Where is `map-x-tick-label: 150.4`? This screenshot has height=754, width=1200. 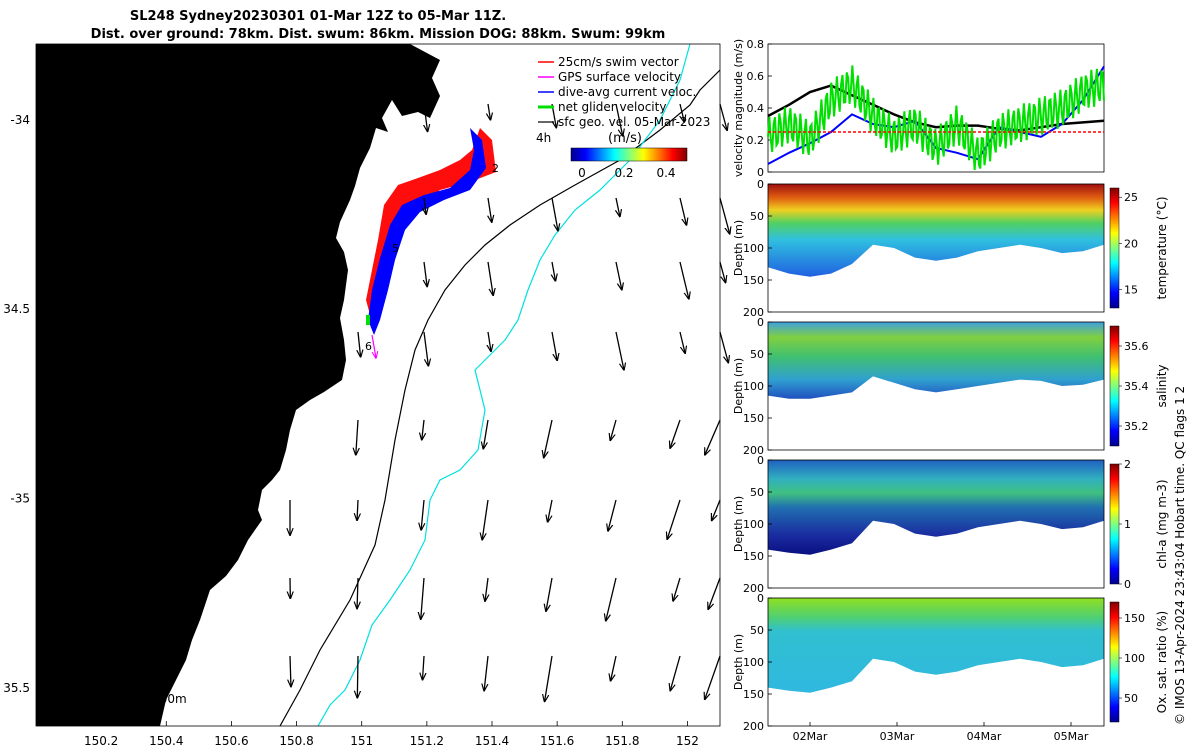 map-x-tick-label: 150.4 is located at coordinates (166, 741).